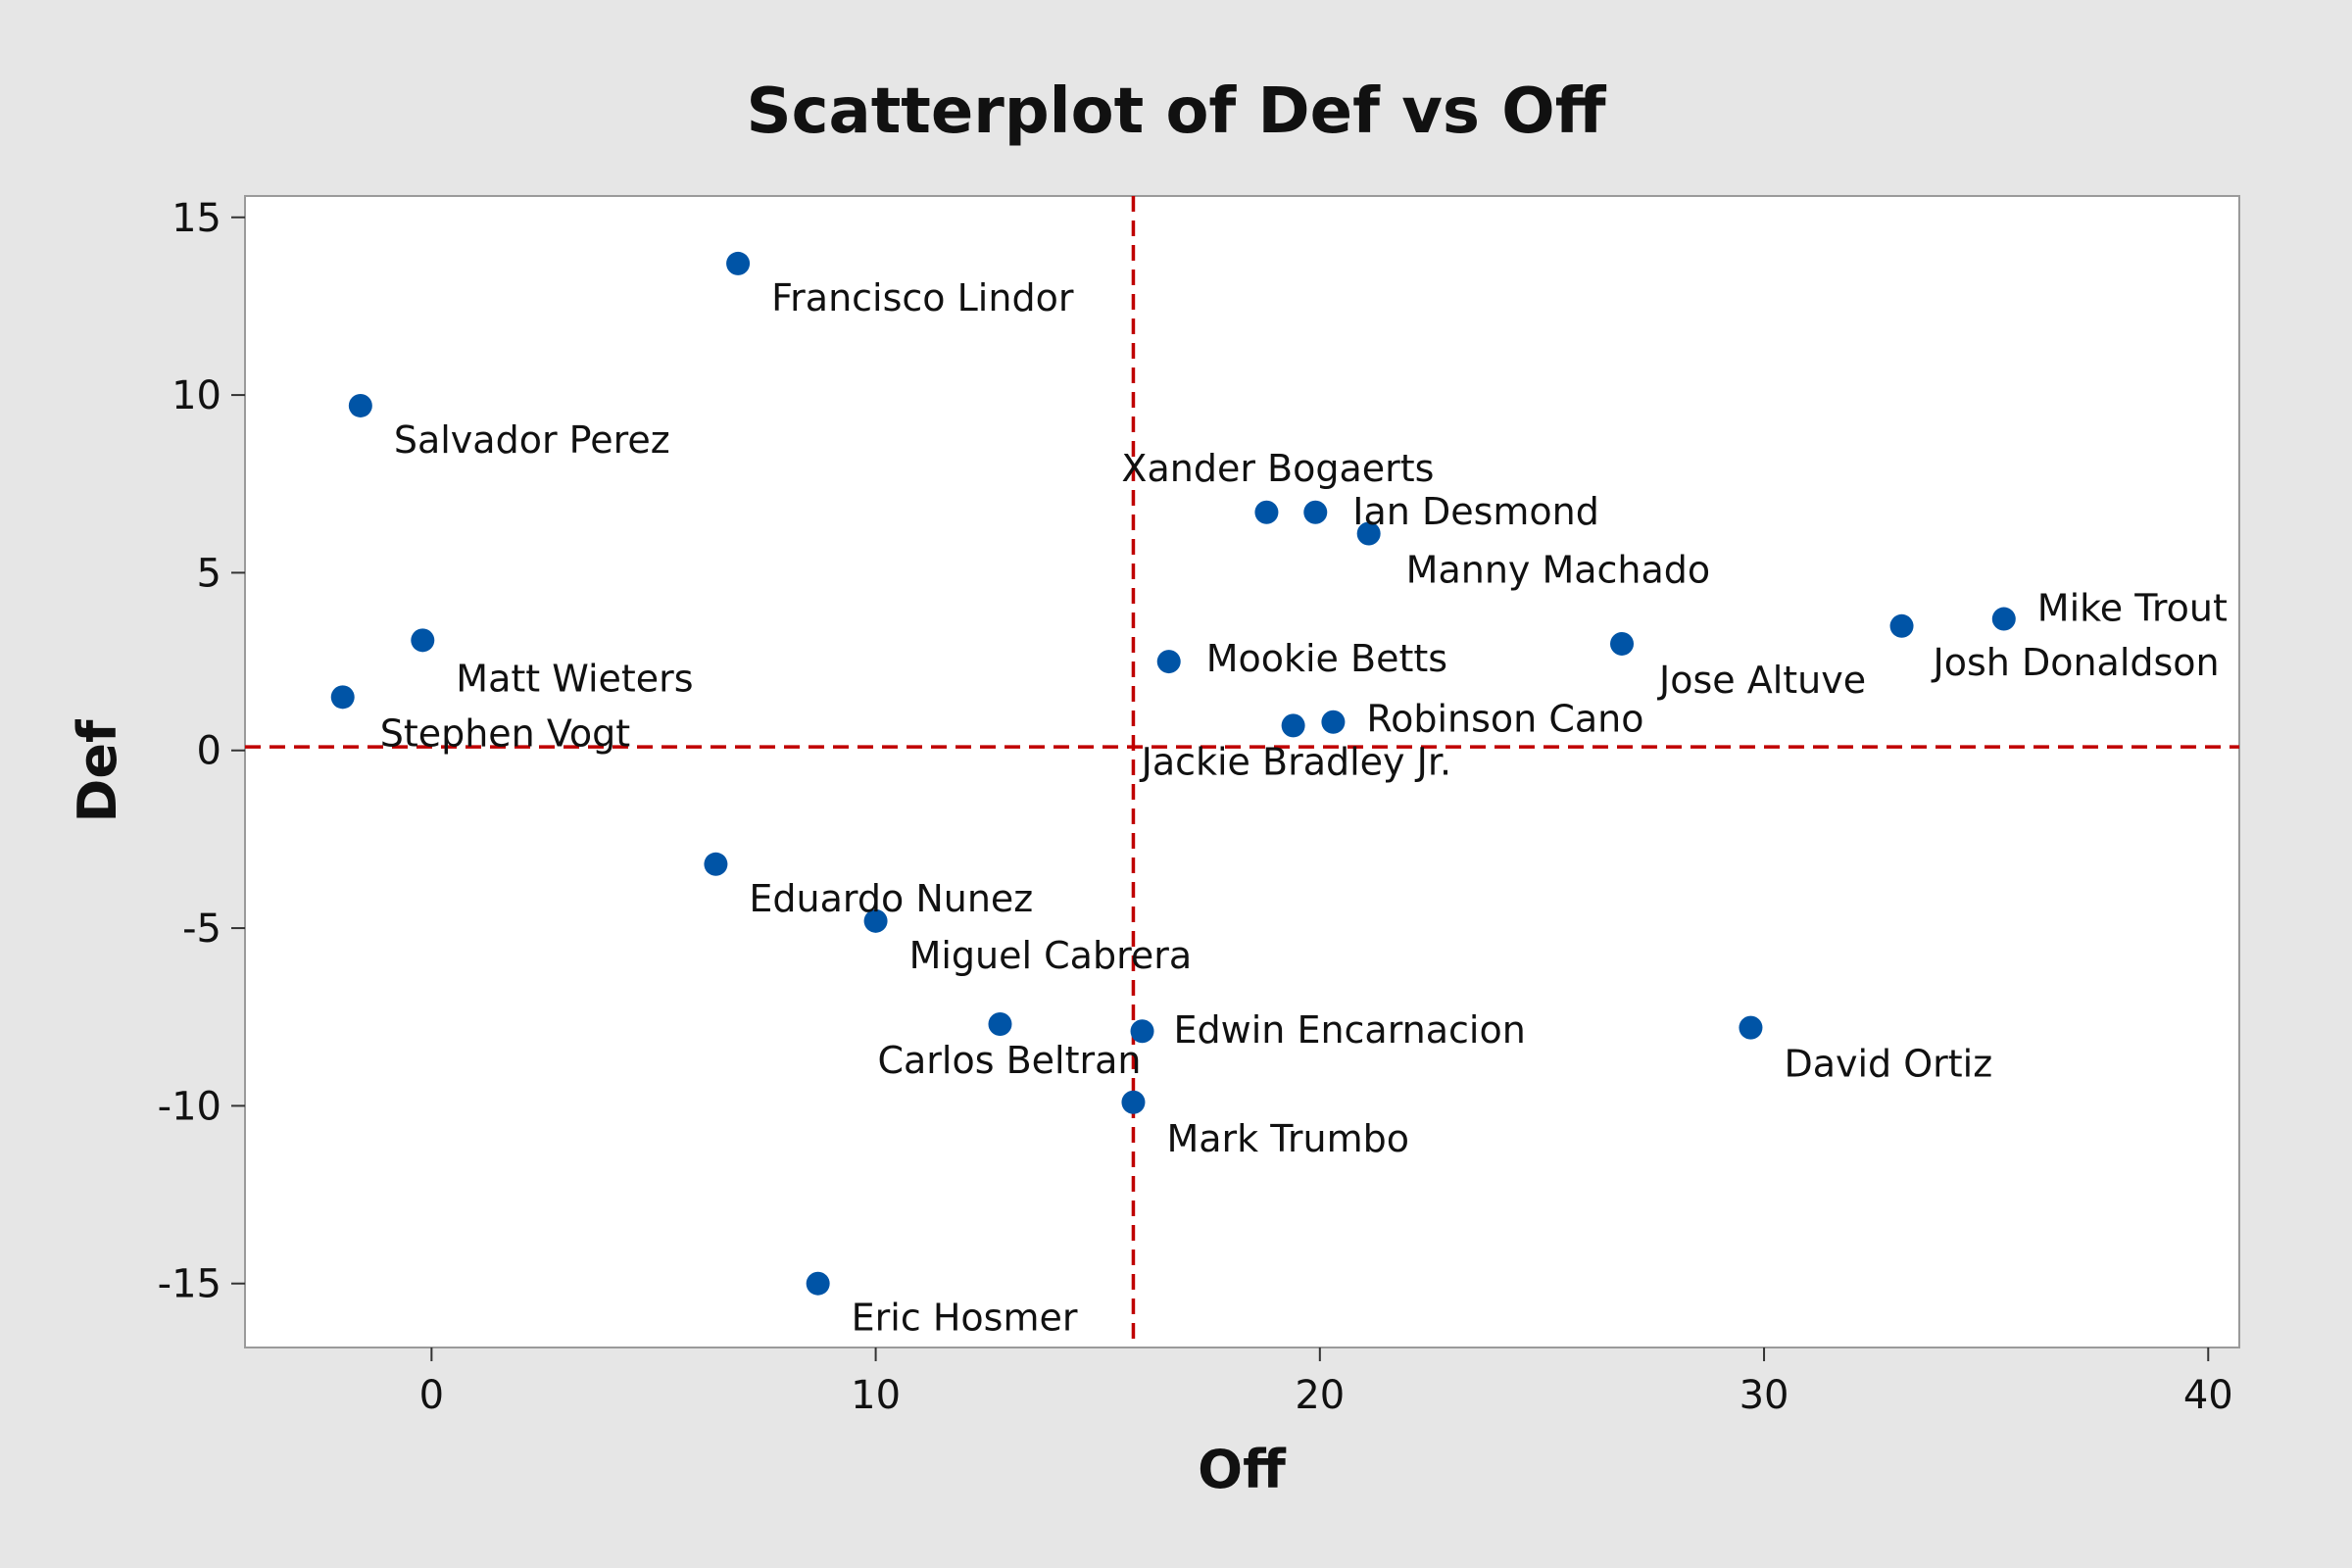  Describe the element at coordinates (196, 395) in the screenshot. I see `y-tick-label: 10` at that location.